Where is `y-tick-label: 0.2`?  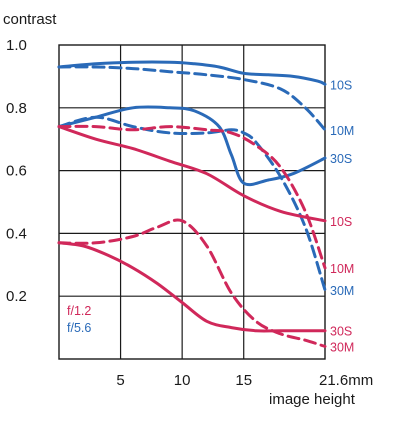
y-tick-label: 0.2 is located at coordinates (16, 296).